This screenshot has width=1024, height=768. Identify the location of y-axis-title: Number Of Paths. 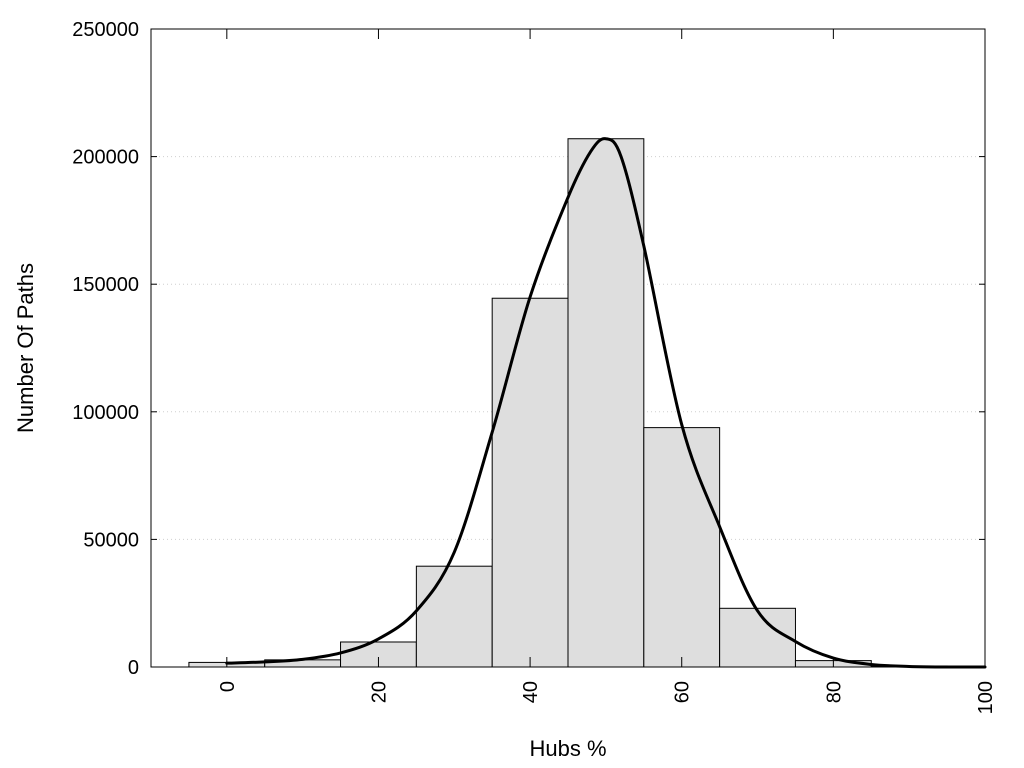
(25, 348).